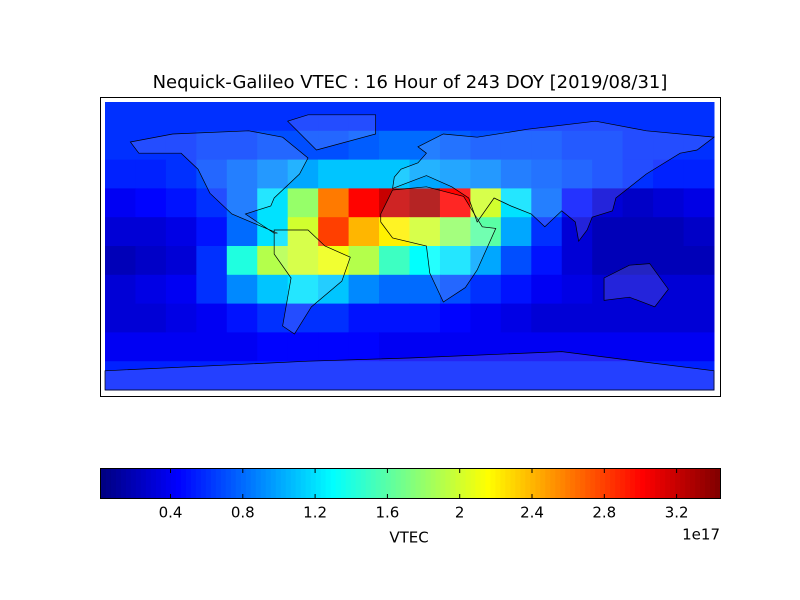 The height and width of the screenshot is (600, 800). What do you see at coordinates (315, 513) in the screenshot?
I see `colorbar-tick-label: 1.2` at bounding box center [315, 513].